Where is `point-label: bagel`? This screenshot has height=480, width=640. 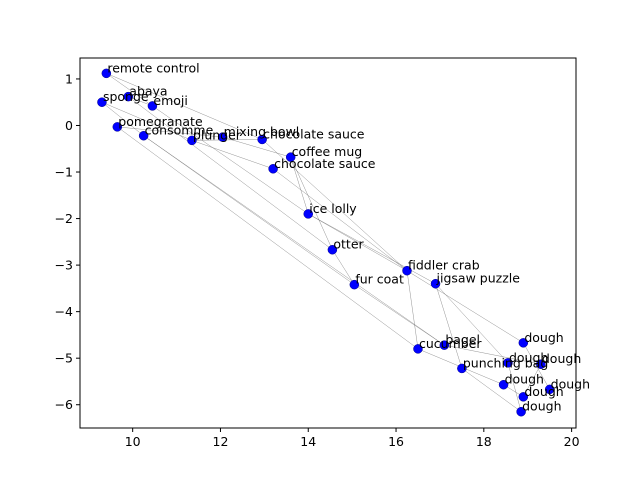
point-label: bagel is located at coordinates (462, 339).